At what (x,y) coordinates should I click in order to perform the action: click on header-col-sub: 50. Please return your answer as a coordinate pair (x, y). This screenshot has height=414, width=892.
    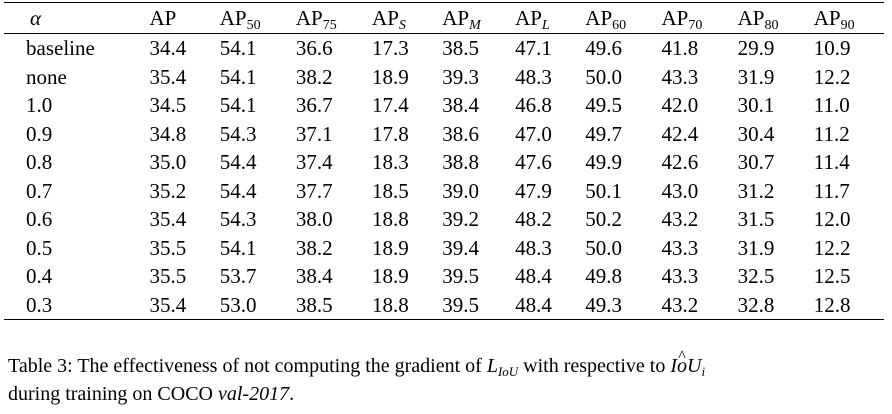
    Looking at the image, I should click on (253, 25).